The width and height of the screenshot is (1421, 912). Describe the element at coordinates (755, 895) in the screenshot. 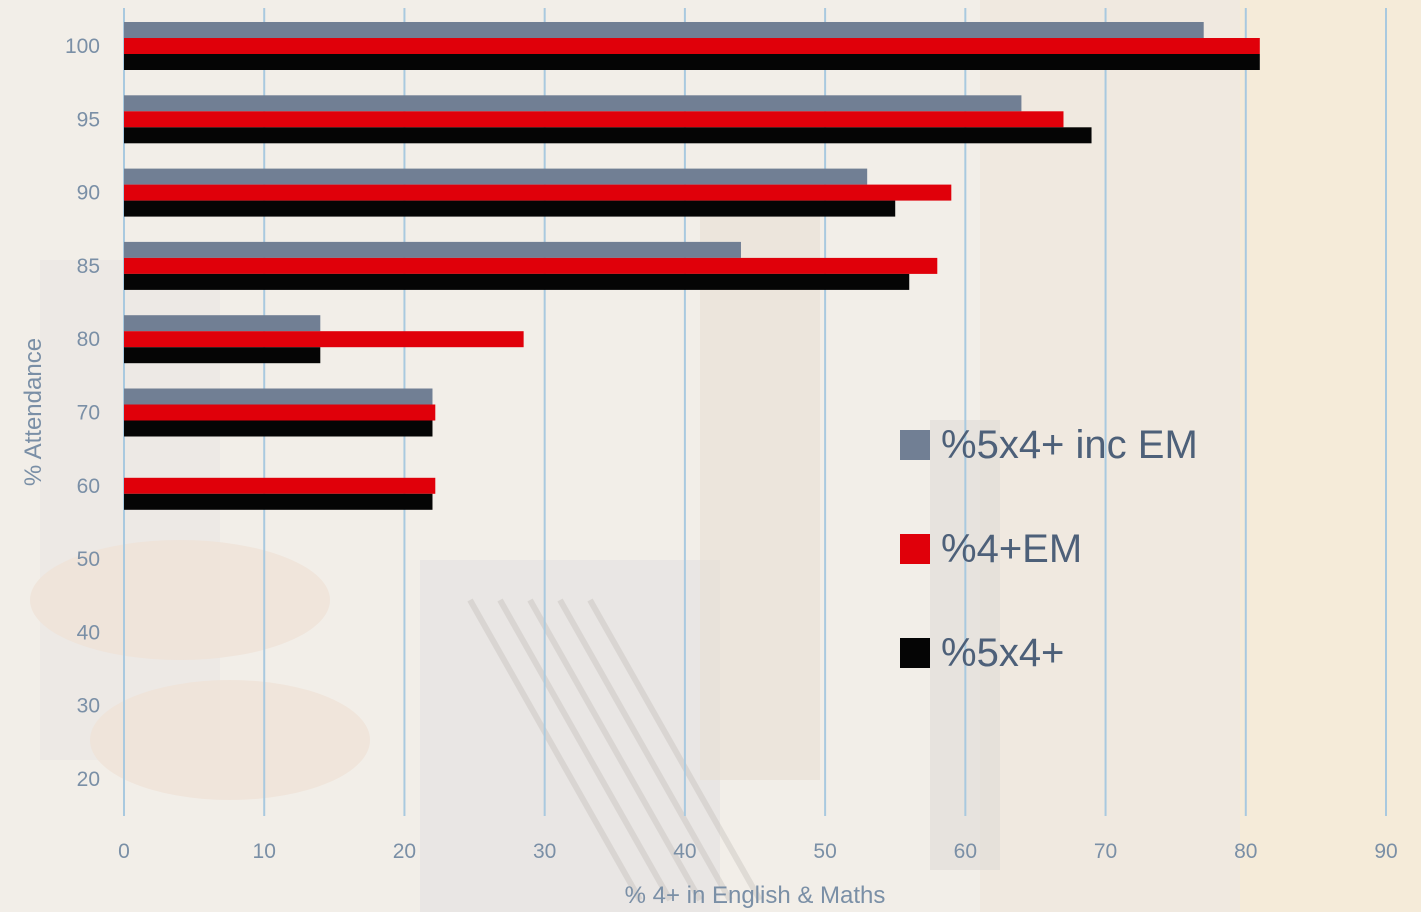

I see `x-axis-title: % 4+ in English & Maths` at that location.